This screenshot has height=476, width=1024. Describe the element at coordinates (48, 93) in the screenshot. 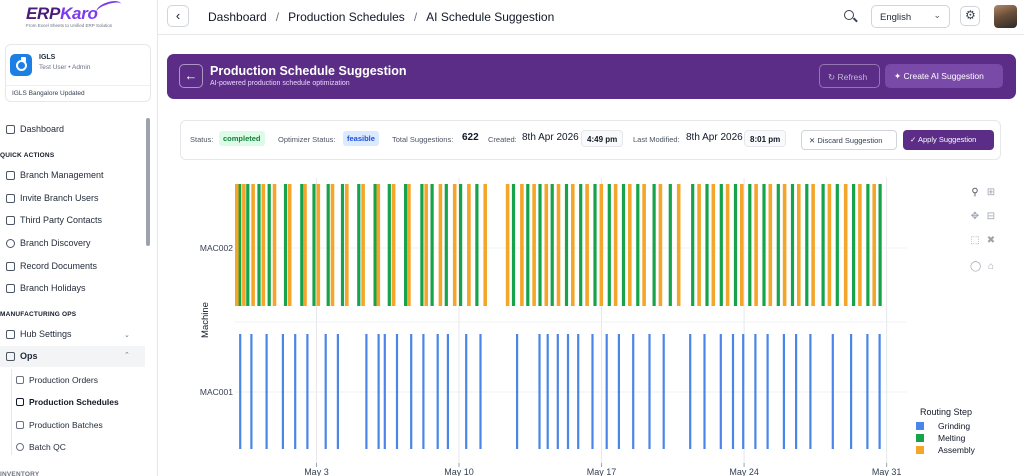

I see `org-branch: IGLS Bangalore Updated` at that location.